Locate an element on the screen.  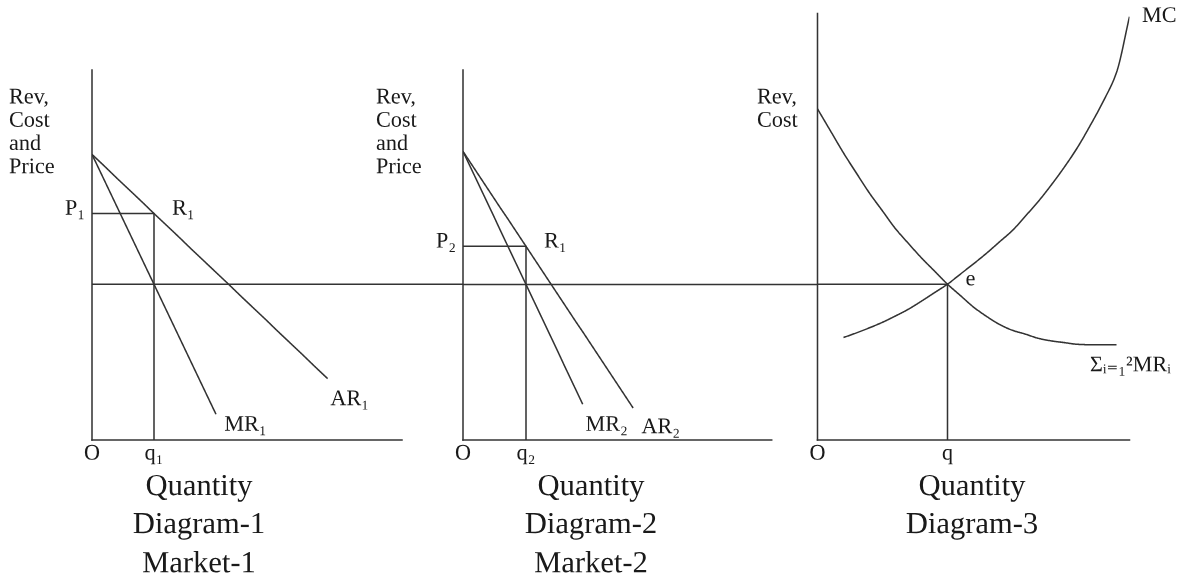
series-label: MC is located at coordinates (1159, 15).